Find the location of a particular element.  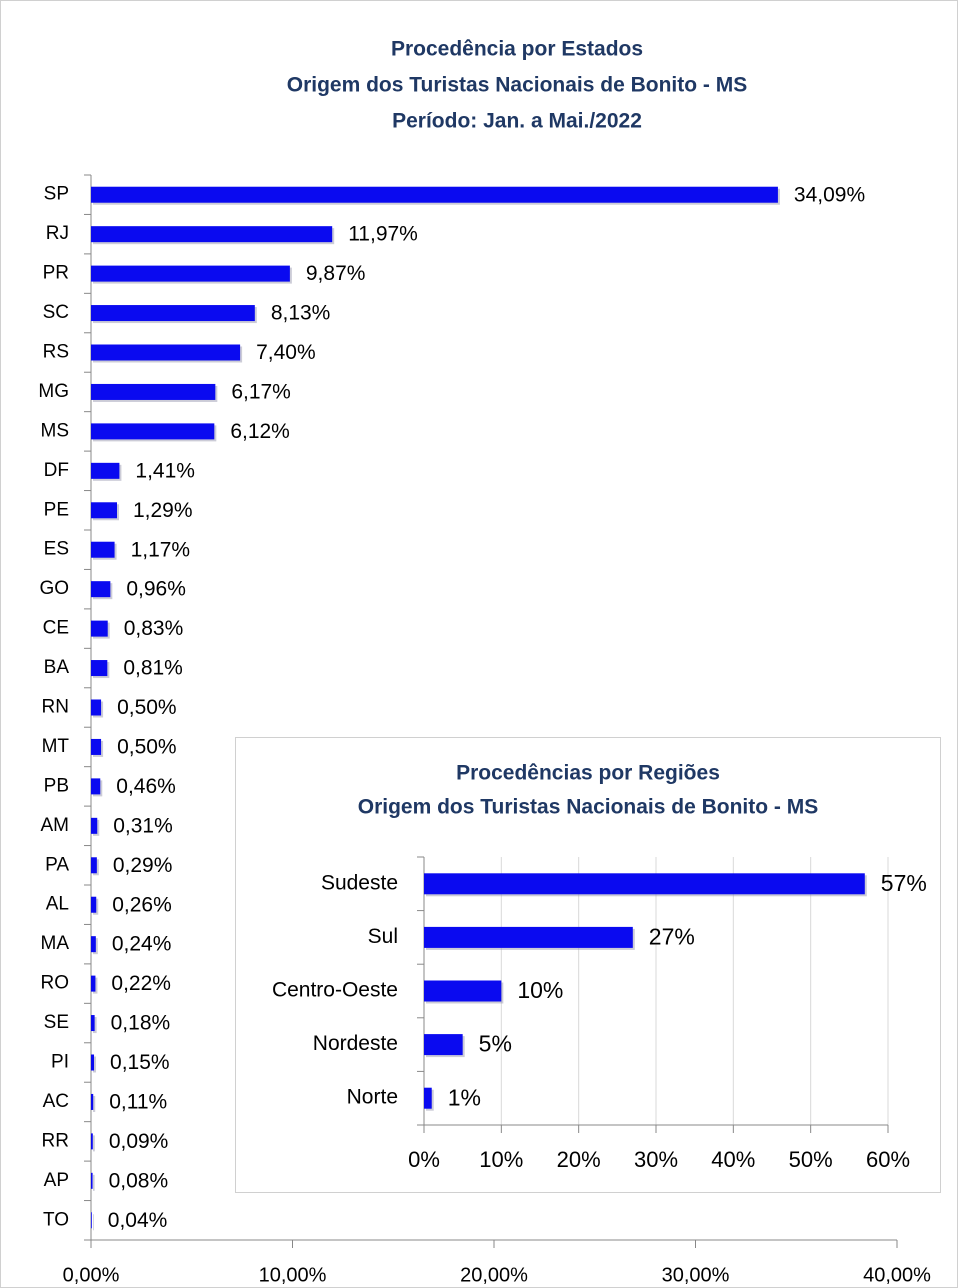

y-tick-label: DF is located at coordinates (56, 470).